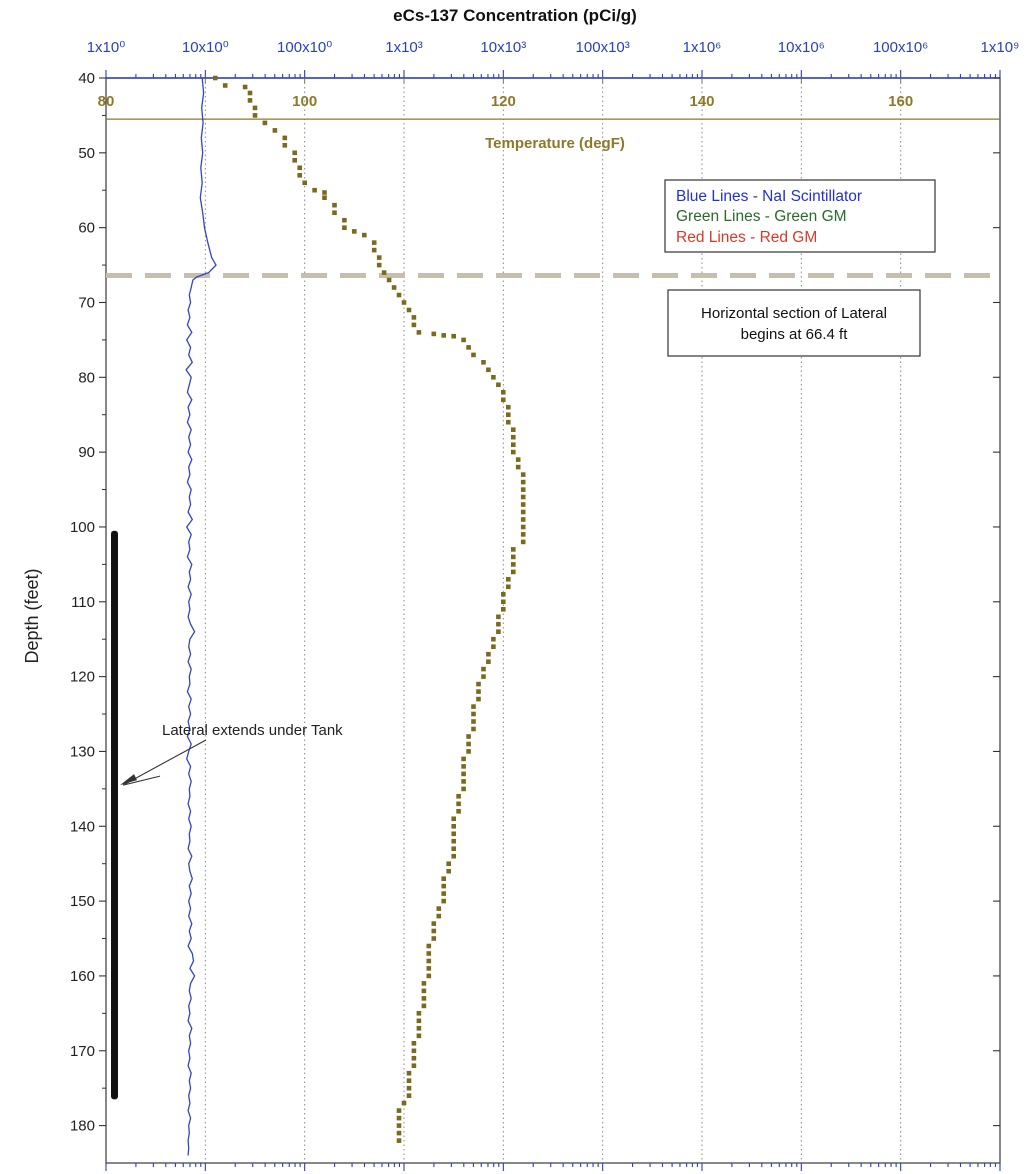 This screenshot has height=1174, width=1031. I want to click on depth-tick-label: 70, so click(86, 302).